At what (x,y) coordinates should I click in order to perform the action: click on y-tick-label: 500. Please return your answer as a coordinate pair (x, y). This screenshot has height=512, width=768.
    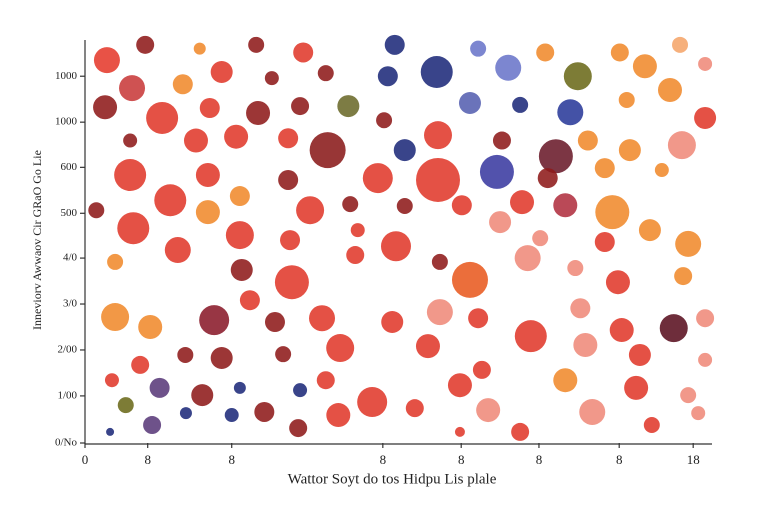
    Looking at the image, I should click on (69, 213).